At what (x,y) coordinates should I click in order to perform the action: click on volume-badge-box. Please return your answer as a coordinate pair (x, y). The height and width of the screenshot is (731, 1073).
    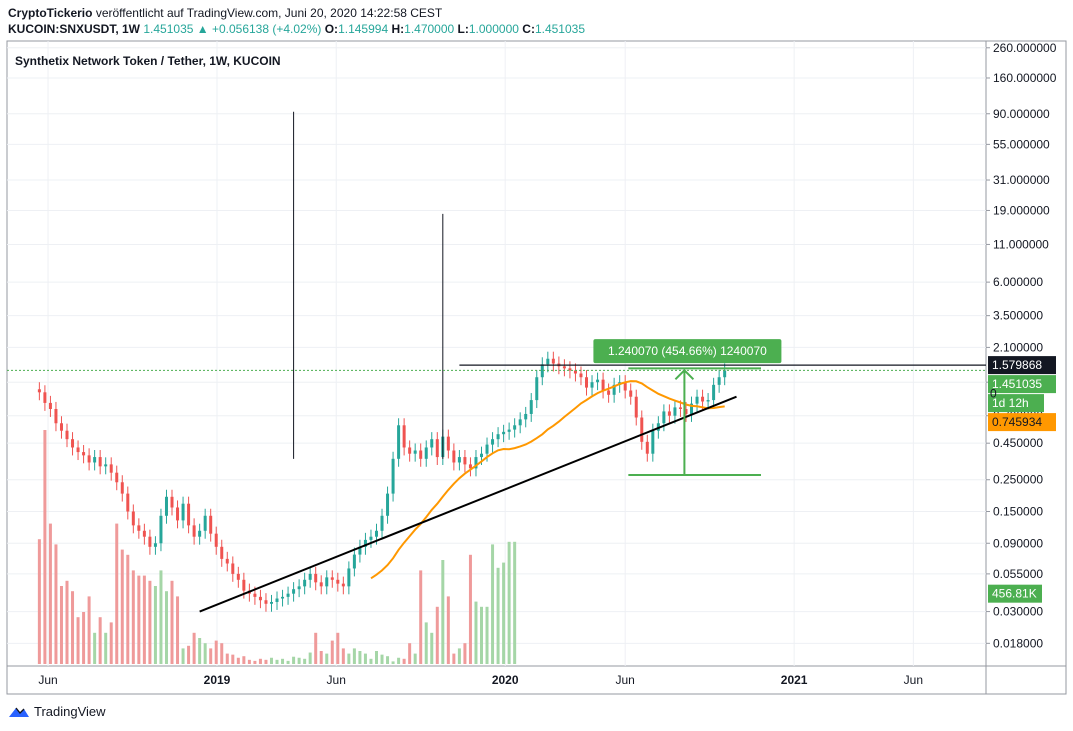
    Looking at the image, I should click on (1015, 593).